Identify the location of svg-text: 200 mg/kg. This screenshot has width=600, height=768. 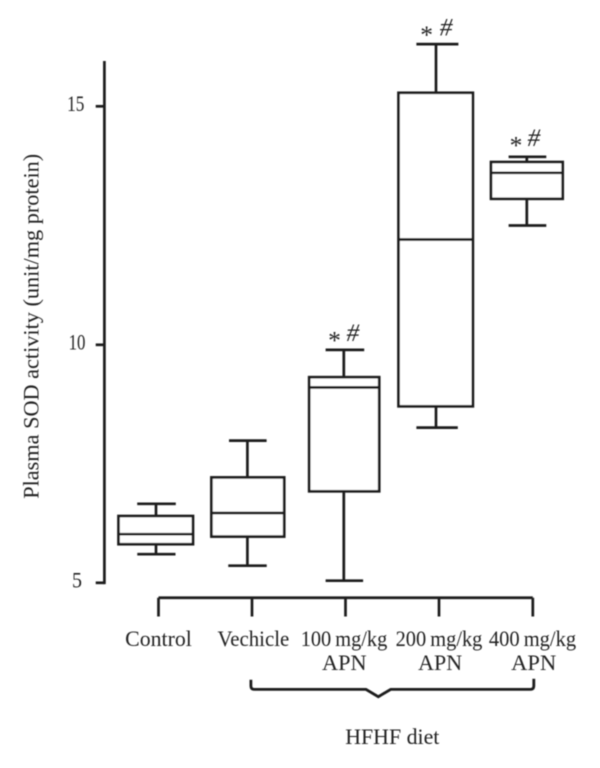
(439, 638).